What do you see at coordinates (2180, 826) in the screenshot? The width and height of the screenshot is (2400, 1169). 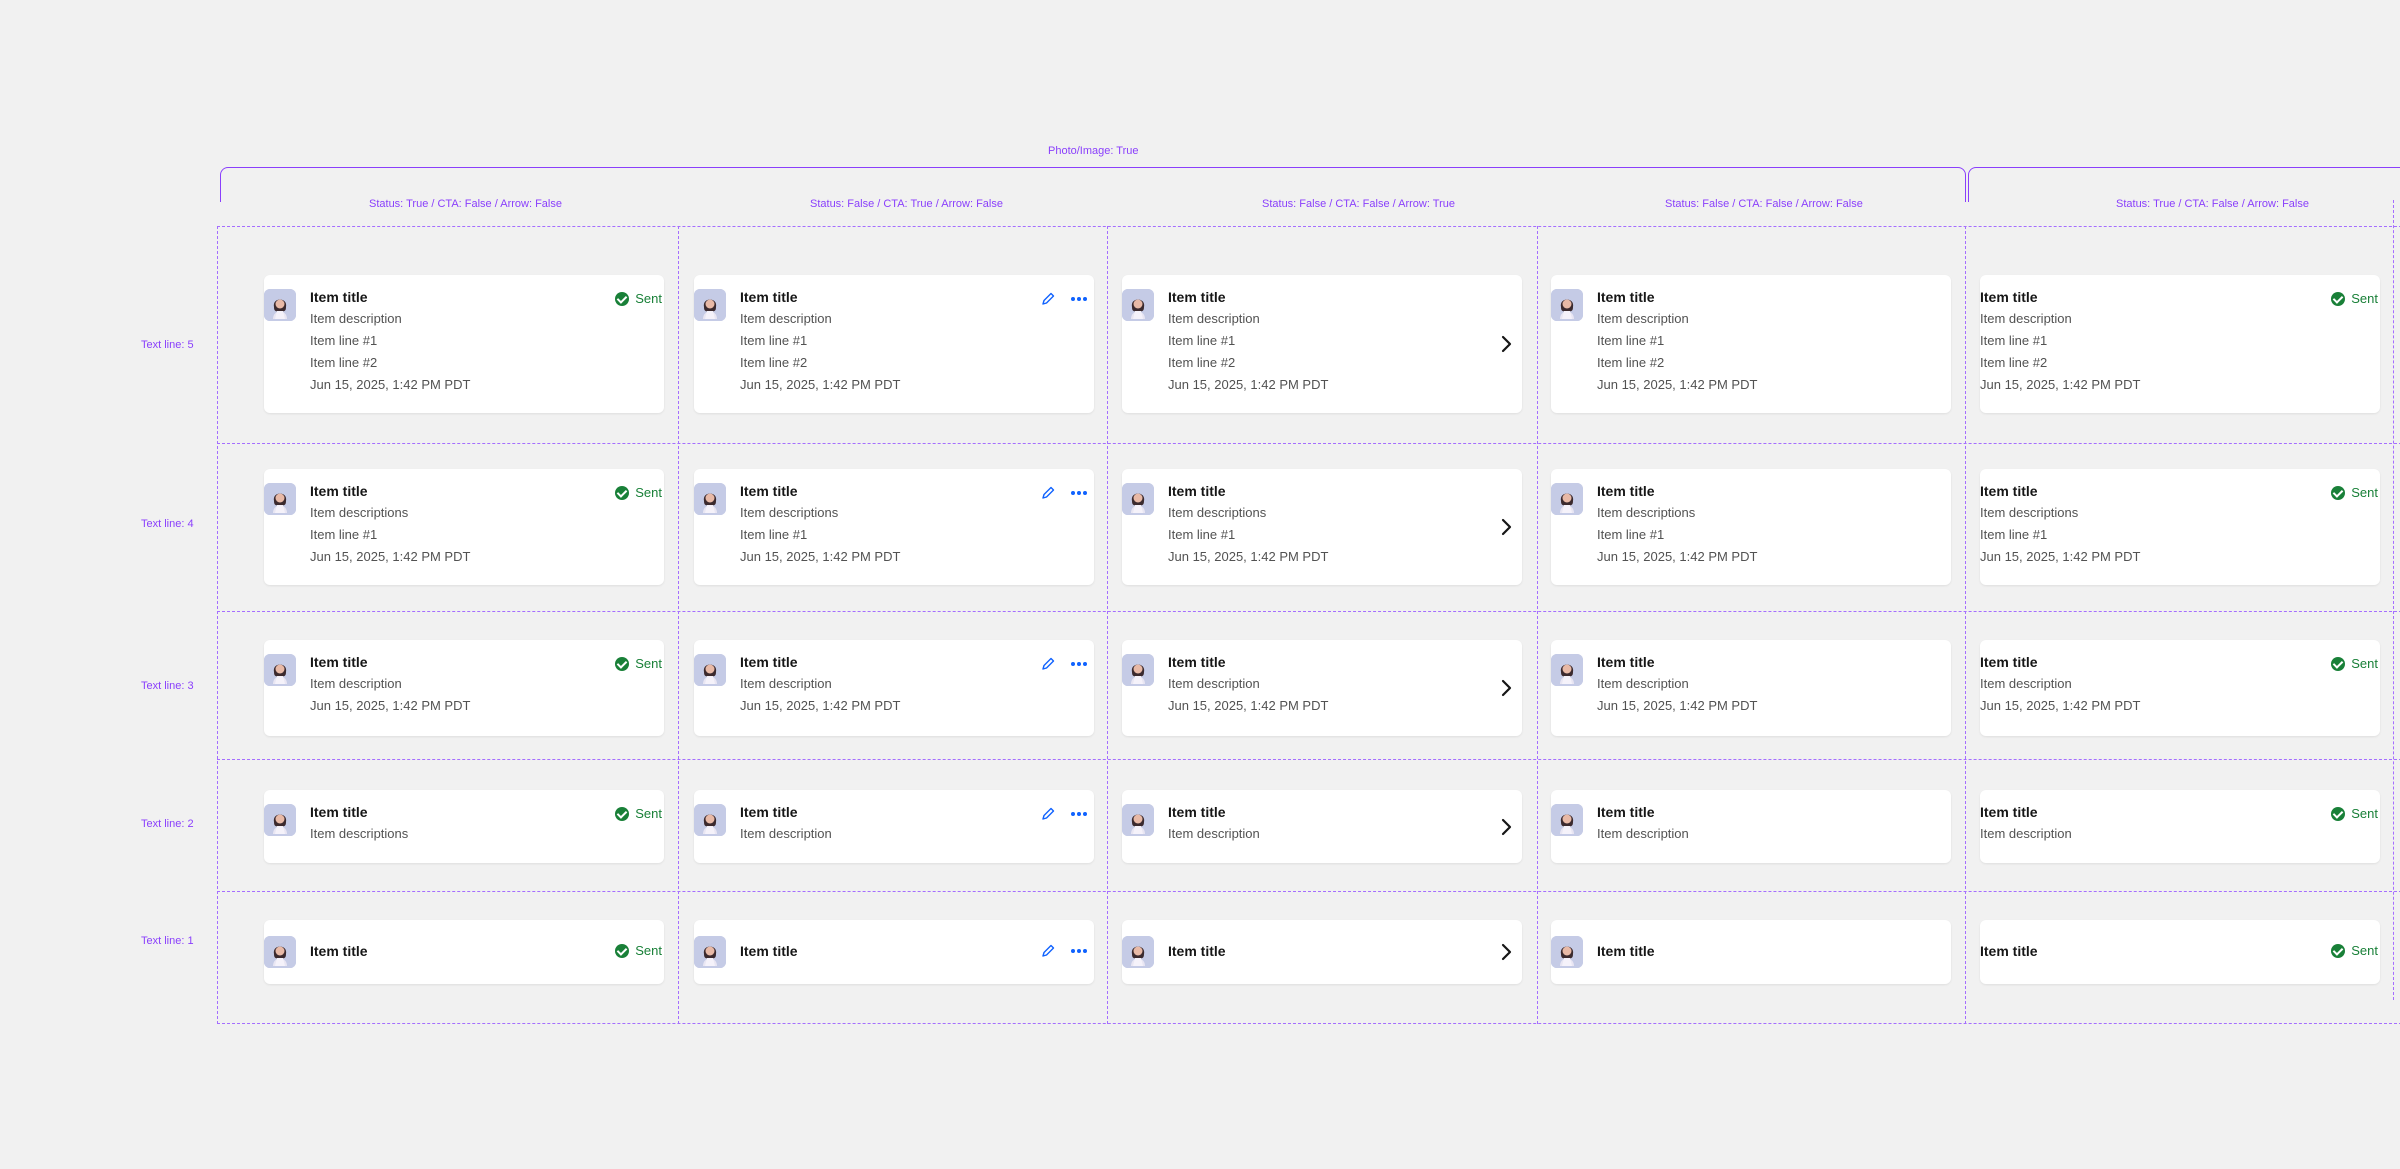 I see `list-item-card: Item title Item description Sent` at bounding box center [2180, 826].